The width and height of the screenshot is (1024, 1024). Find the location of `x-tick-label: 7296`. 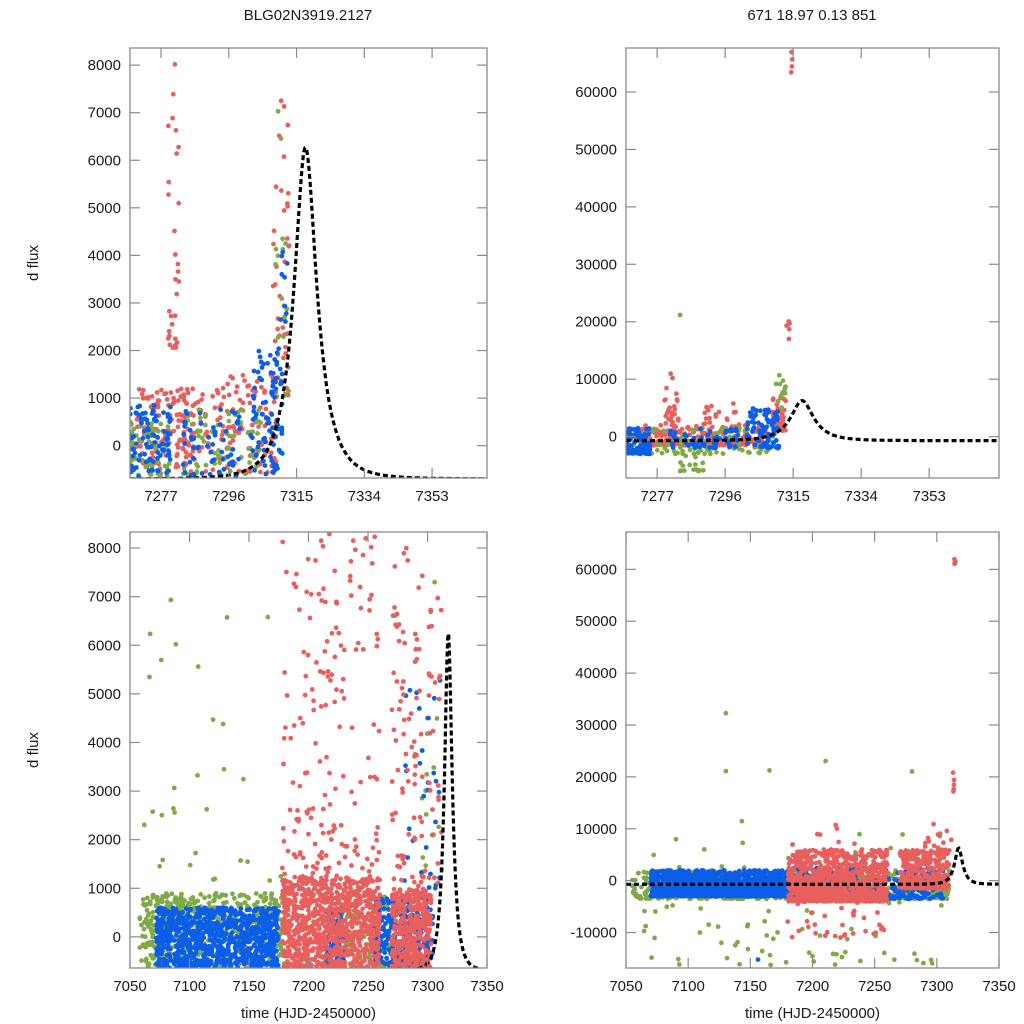

x-tick-label: 7296 is located at coordinates (724, 496).